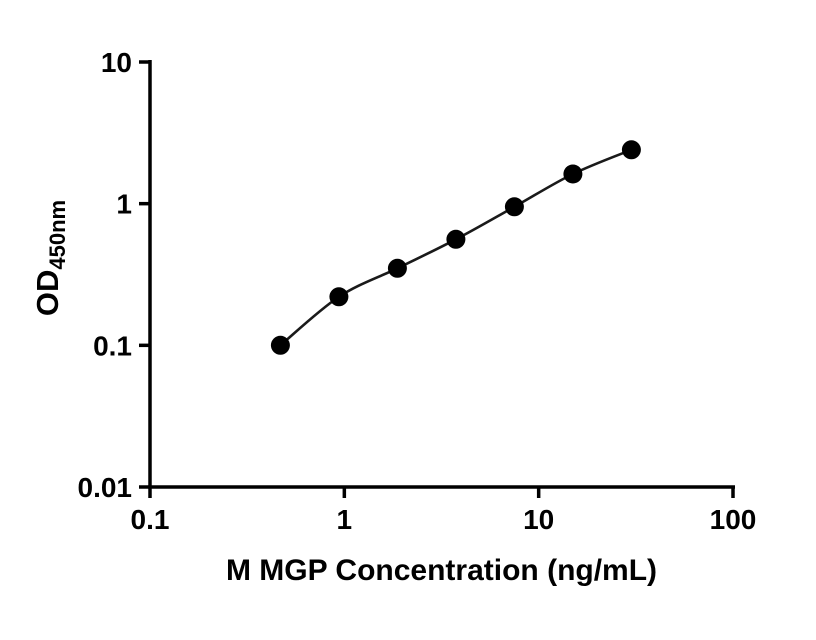 This screenshot has width=816, height=640. Describe the element at coordinates (538, 519) in the screenshot. I see `x-tick-label: 10` at that location.